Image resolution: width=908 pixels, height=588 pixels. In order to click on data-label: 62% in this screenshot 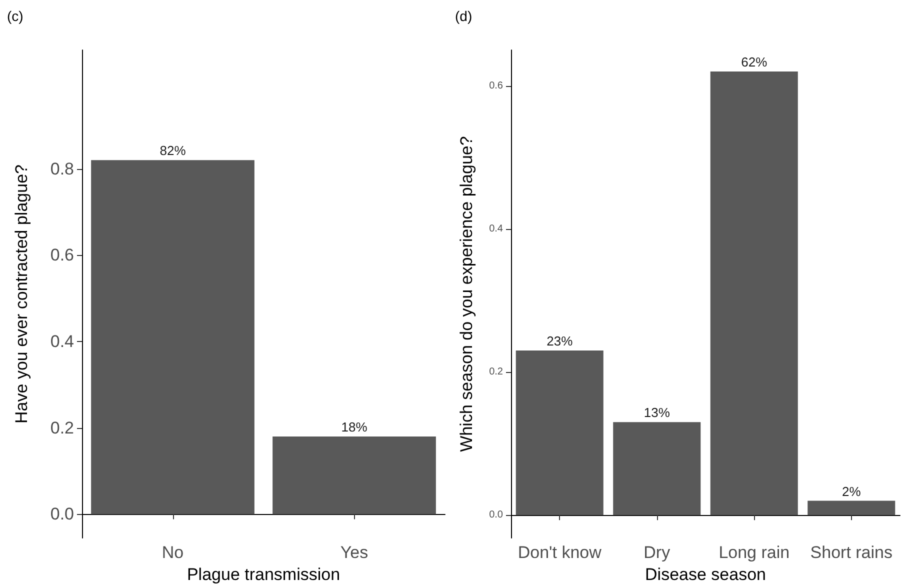, I will do `click(754, 62)`.